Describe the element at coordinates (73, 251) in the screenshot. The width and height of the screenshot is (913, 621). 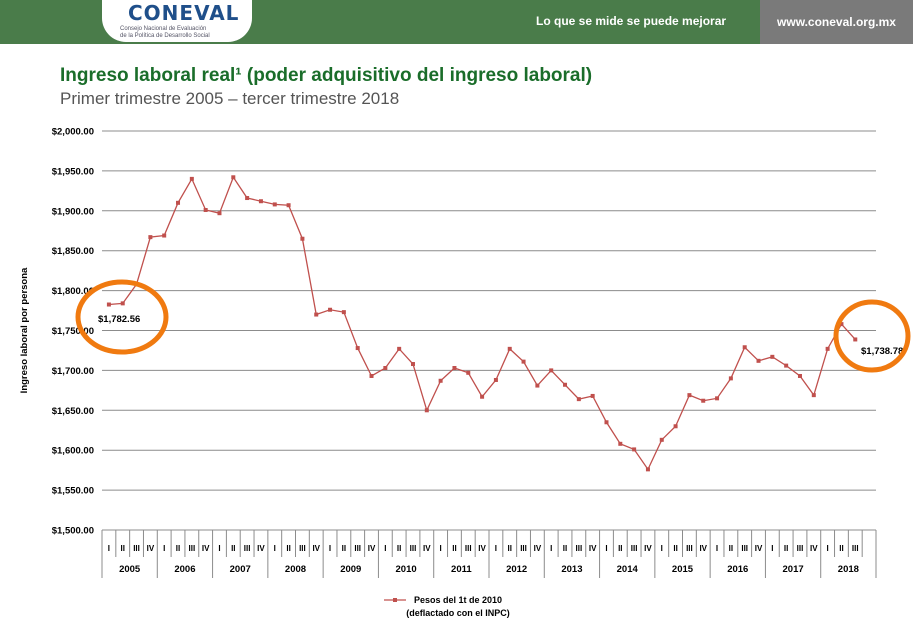
I see `y-tick-label: $1,850.00` at that location.